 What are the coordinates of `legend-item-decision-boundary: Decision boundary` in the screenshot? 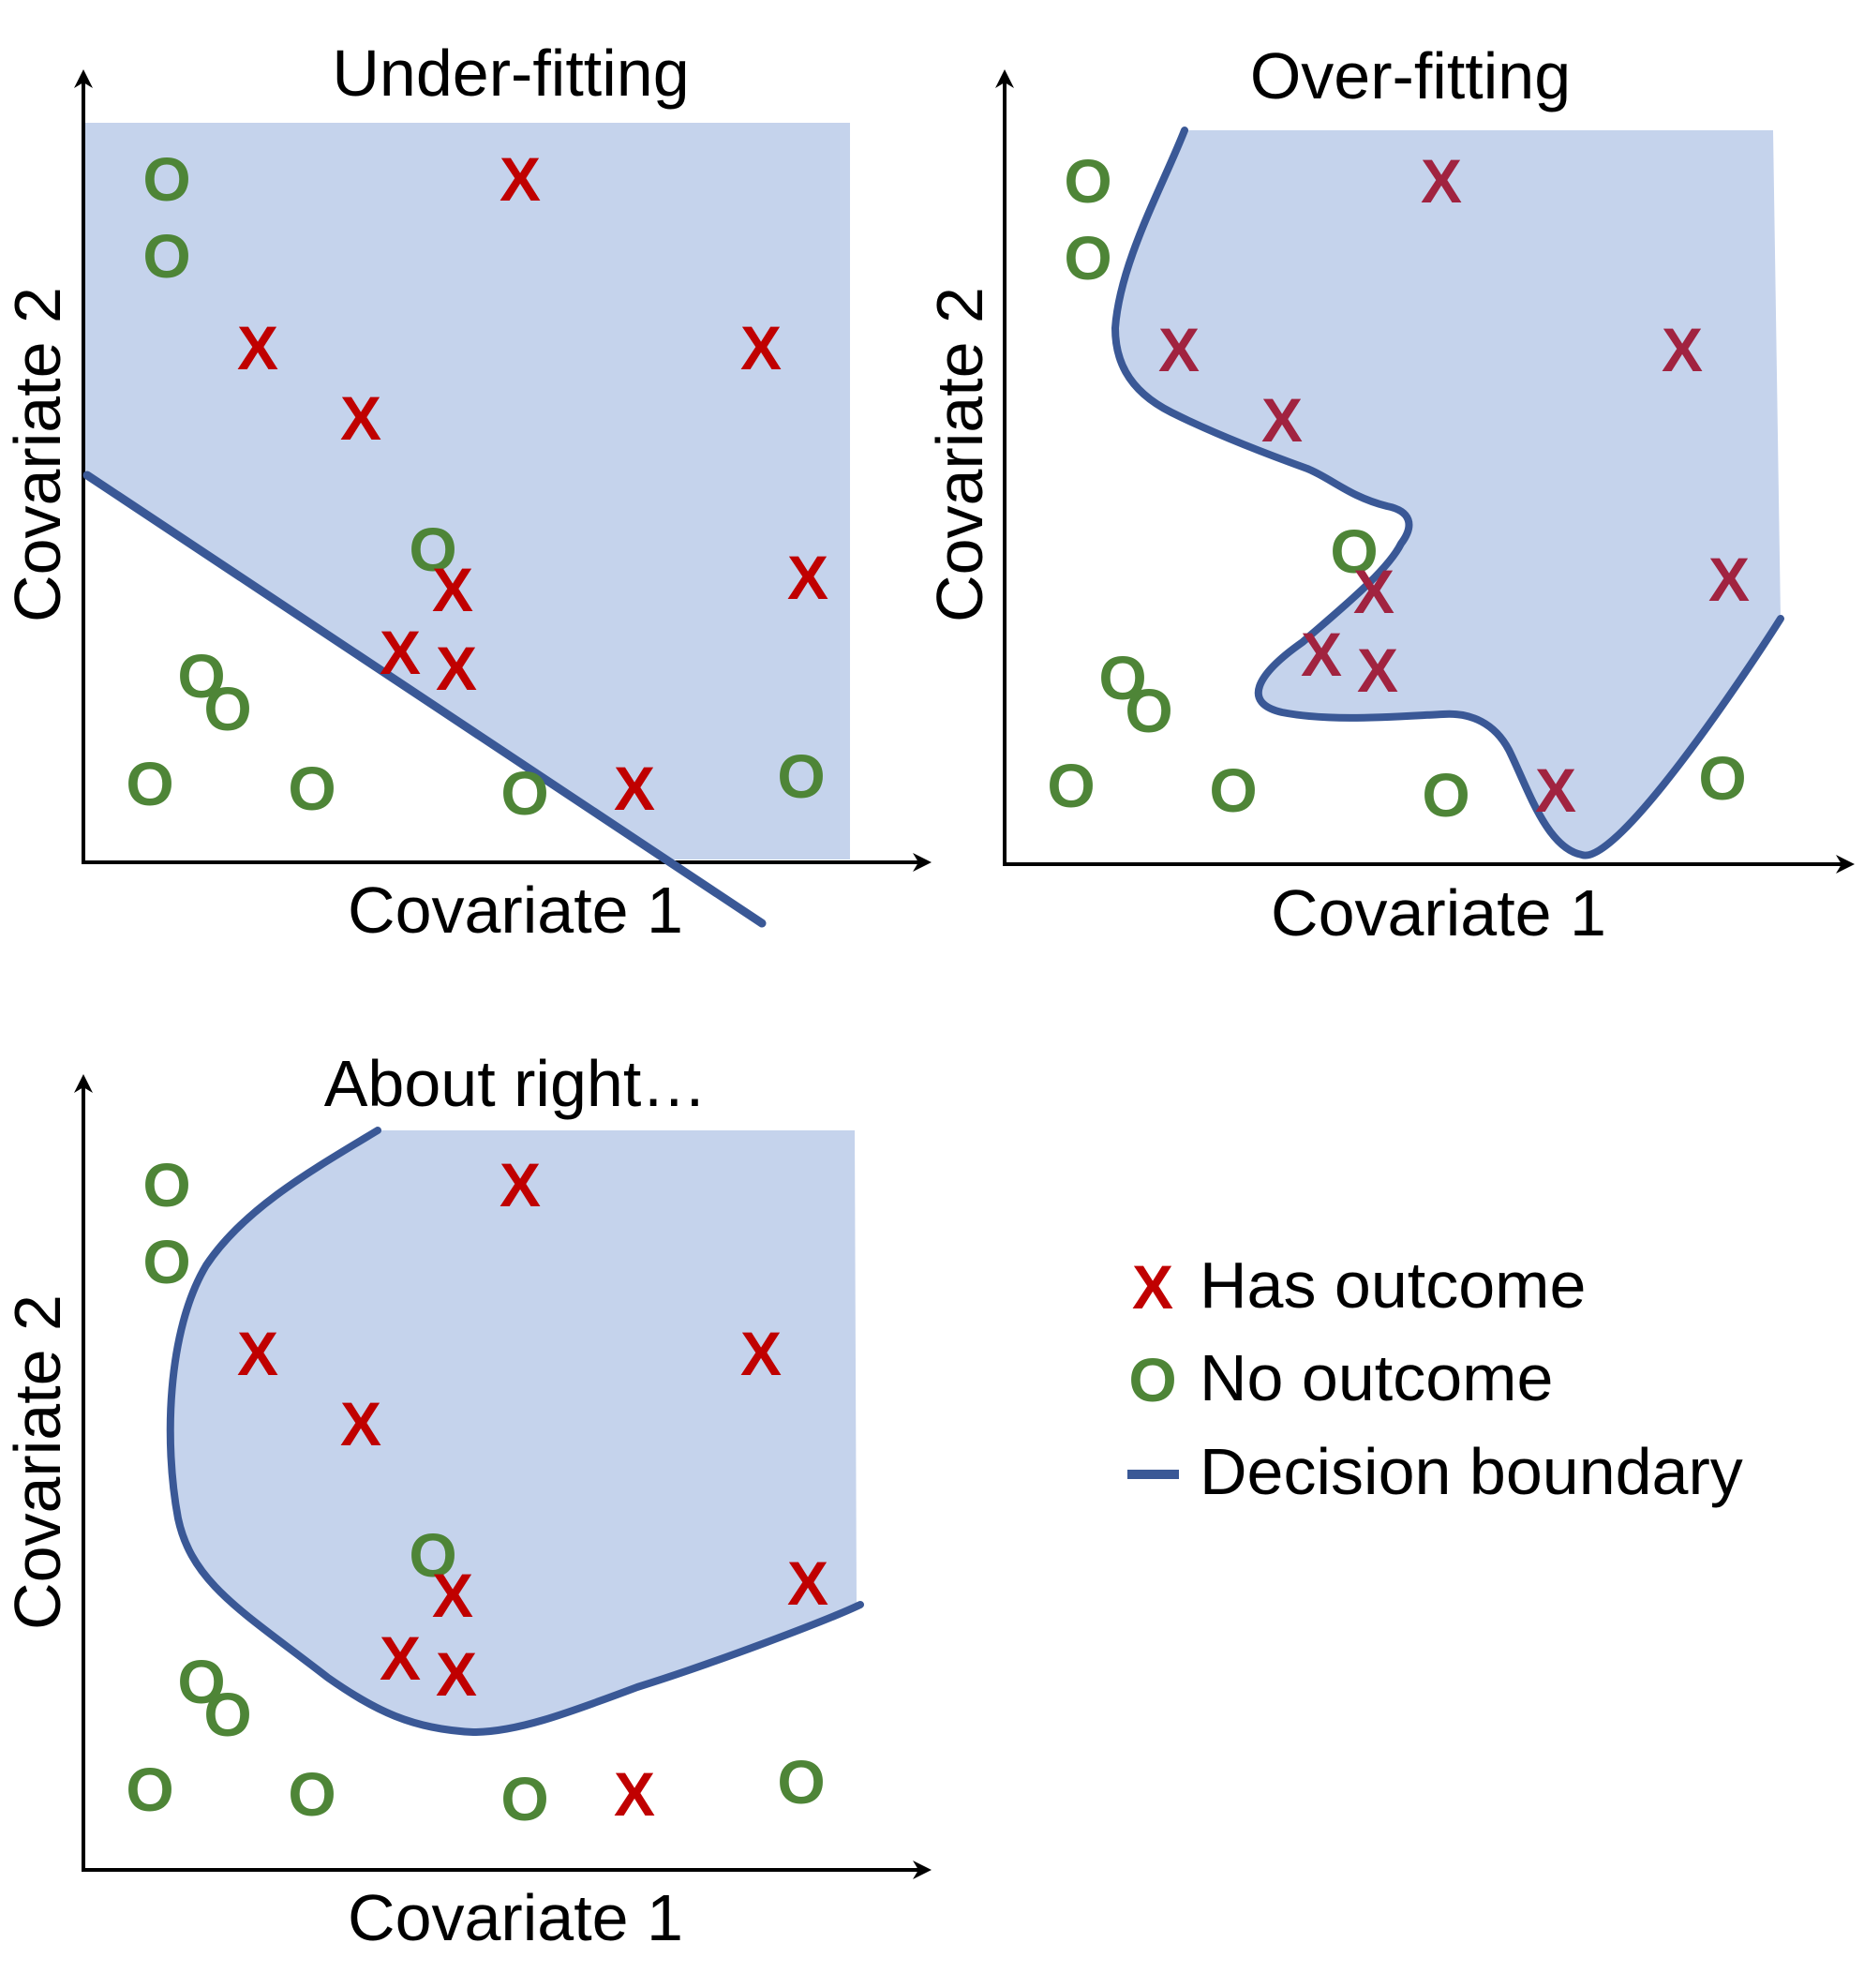 It's located at (1435, 1471).